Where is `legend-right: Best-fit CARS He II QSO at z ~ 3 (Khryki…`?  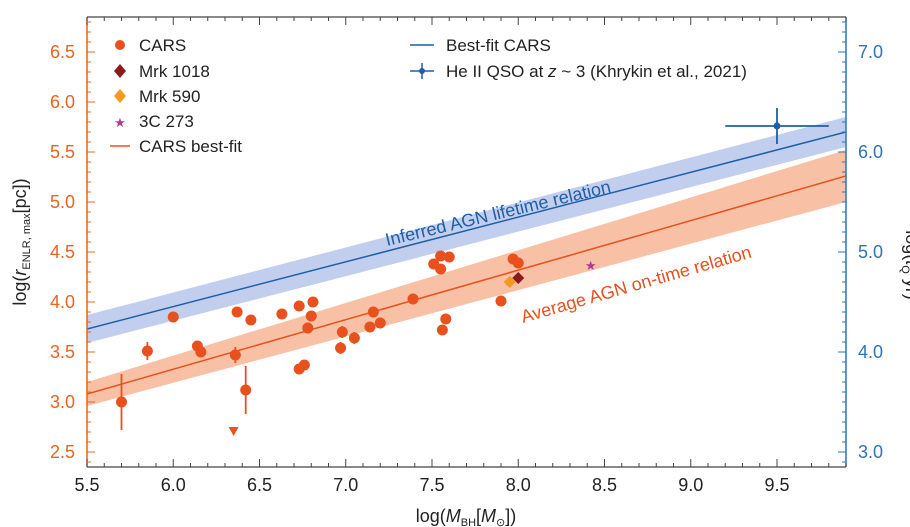 legend-right: Best-fit CARS He II QSO at z ~ 3 (Khryki… is located at coordinates (578, 58).